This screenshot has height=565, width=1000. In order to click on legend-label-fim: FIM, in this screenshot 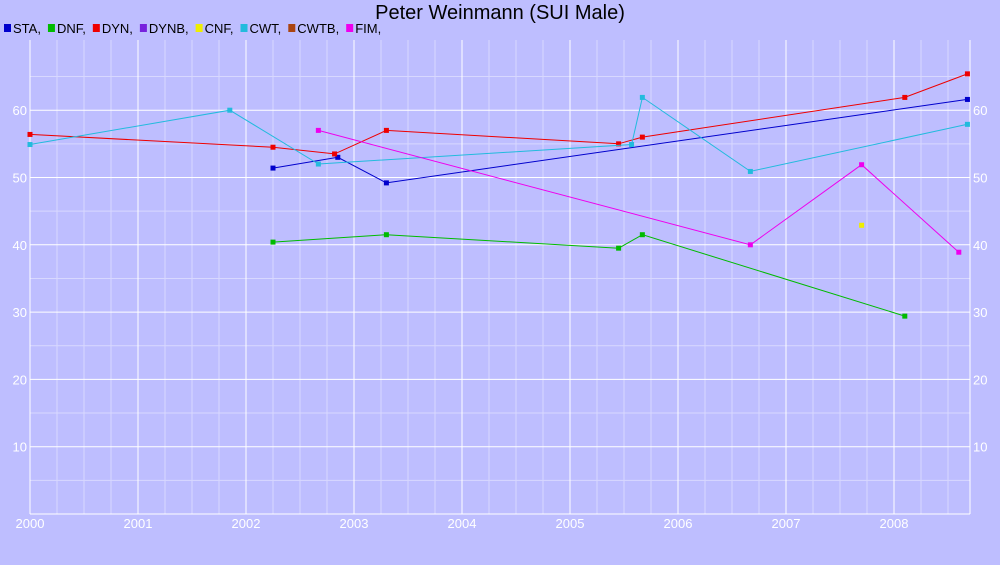, I will do `click(368, 28)`.